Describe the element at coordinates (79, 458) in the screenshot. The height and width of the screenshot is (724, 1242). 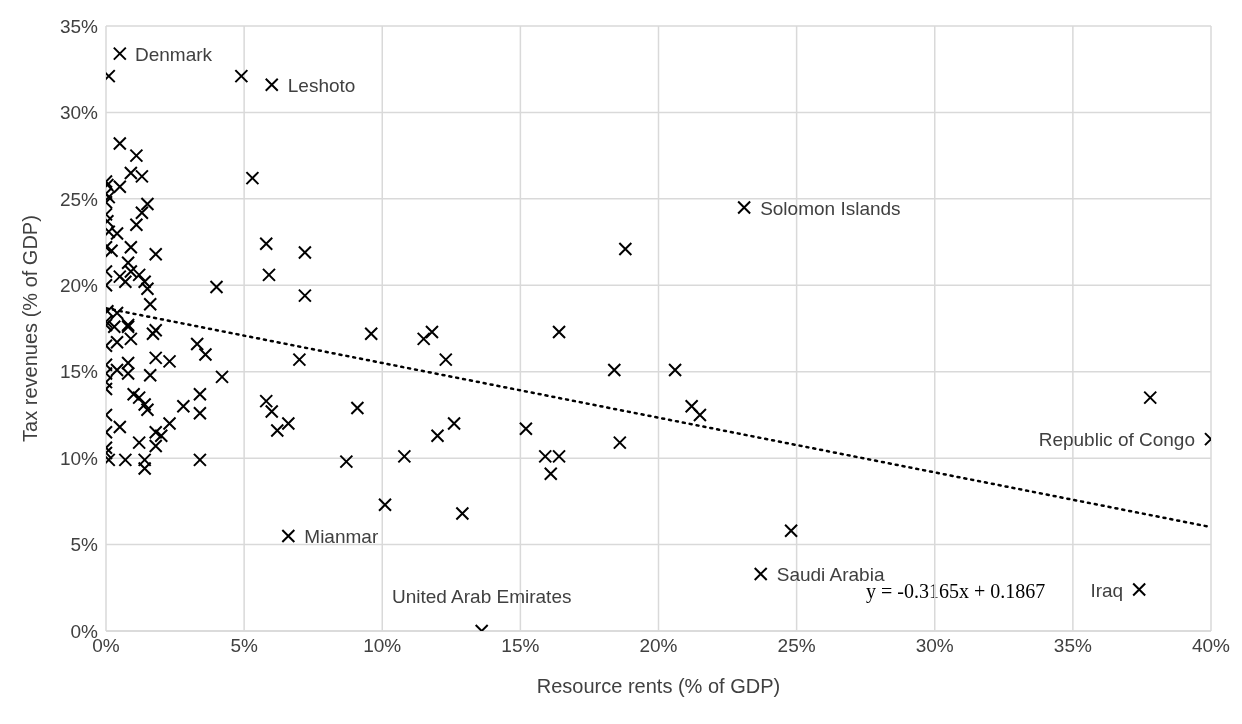
I see `y-tick-label: 10%` at that location.